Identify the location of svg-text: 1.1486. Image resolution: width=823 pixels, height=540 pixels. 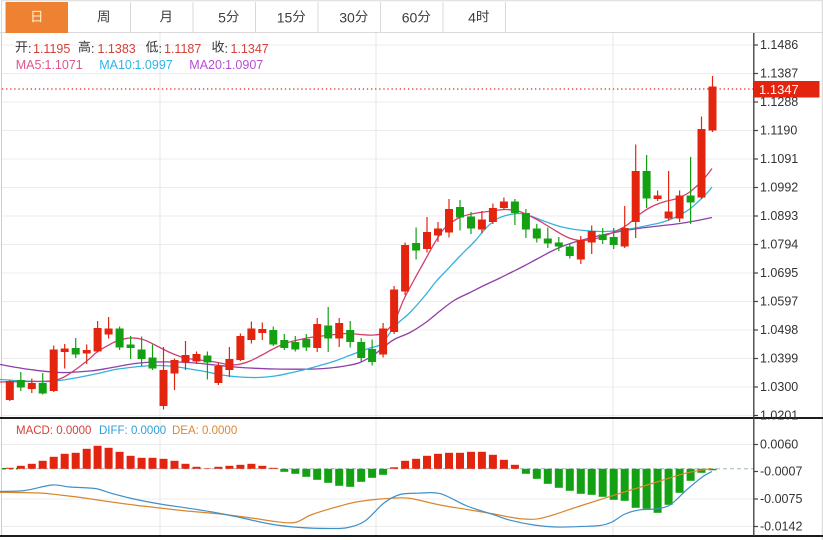
(779, 45).